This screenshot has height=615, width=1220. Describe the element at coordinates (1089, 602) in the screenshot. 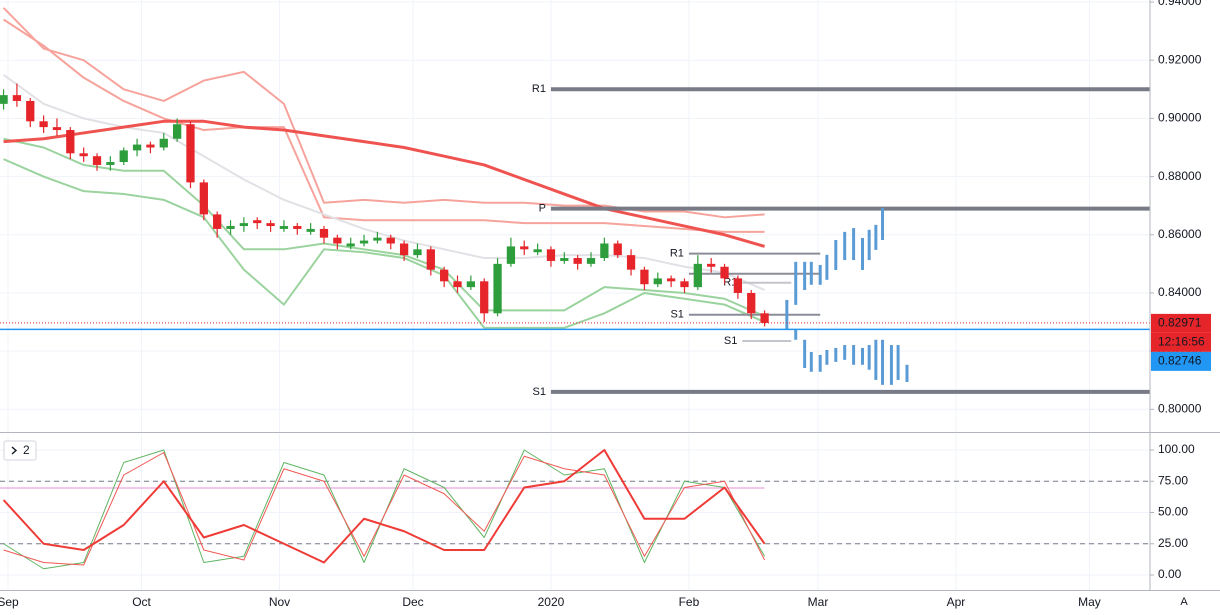

I see `x-tick-label: May` at that location.